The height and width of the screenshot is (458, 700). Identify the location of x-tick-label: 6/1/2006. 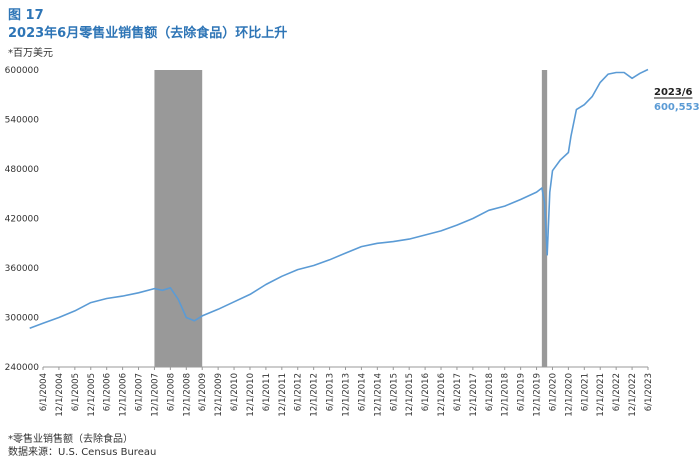
(108, 392).